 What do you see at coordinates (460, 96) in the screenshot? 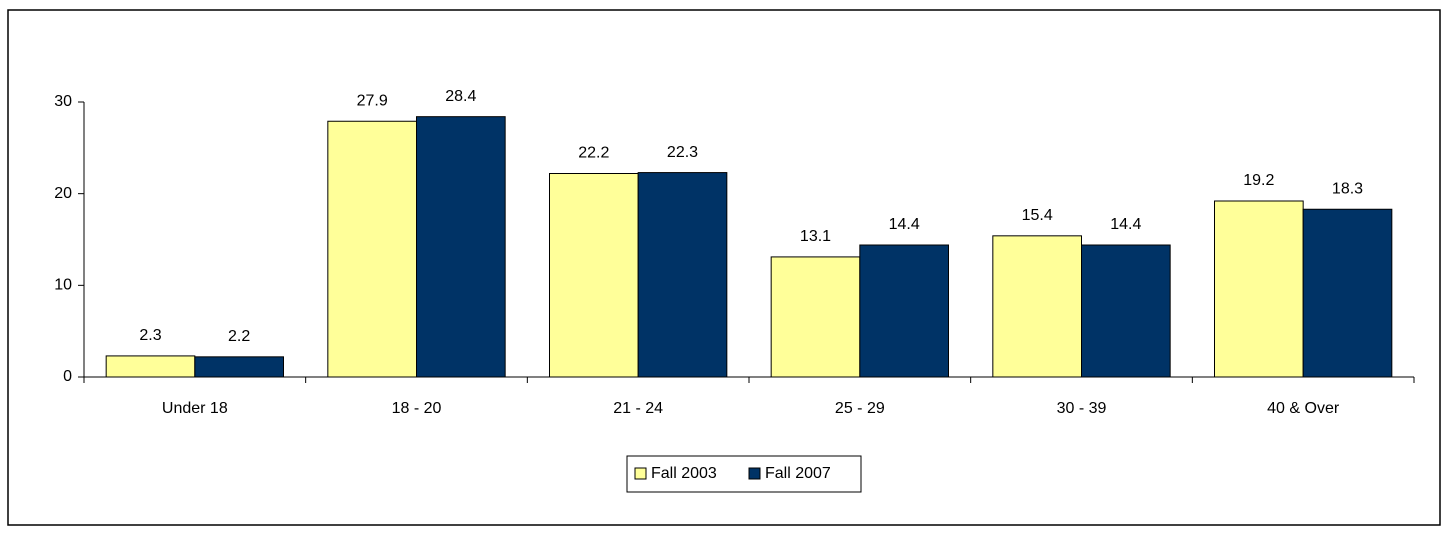
I see `value-label: 28.4` at bounding box center [460, 96].